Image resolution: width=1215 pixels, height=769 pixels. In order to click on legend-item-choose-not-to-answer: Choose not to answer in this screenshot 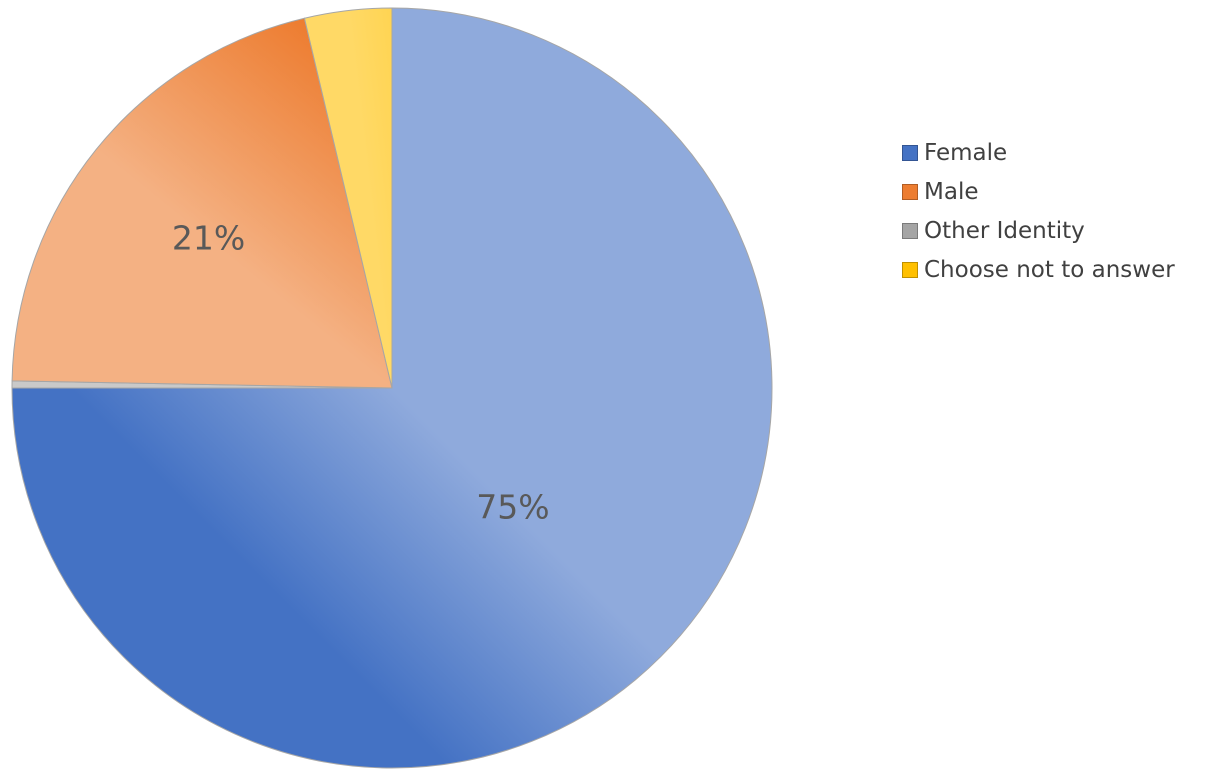, I will do `click(1038, 269)`.